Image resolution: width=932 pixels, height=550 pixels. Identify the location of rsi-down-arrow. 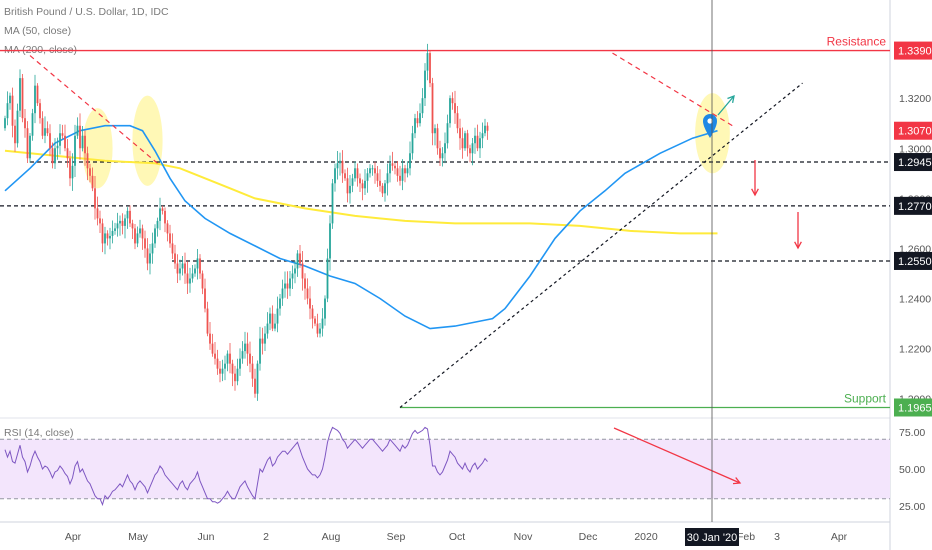
(677, 456).